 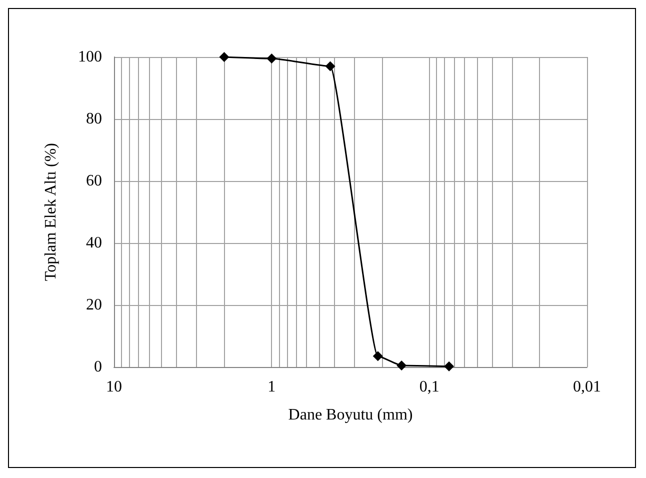 What do you see at coordinates (587, 387) in the screenshot?
I see `x-tick-label: 0,01` at bounding box center [587, 387].